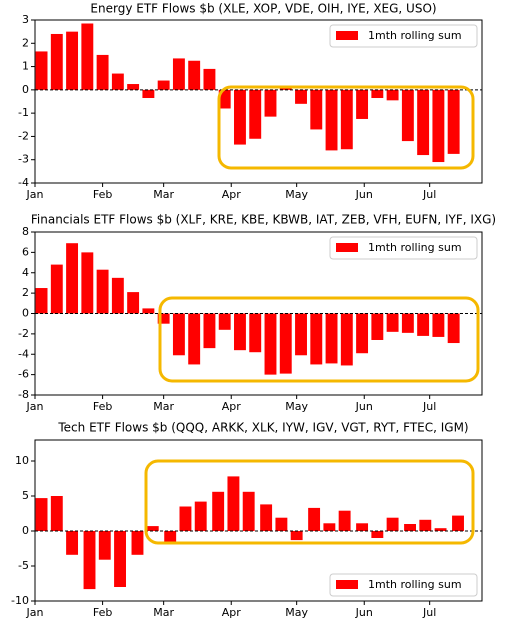 This screenshot has width=519, height=629. What do you see at coordinates (20, 600) in the screenshot?
I see `y-tick-label: -10` at bounding box center [20, 600].